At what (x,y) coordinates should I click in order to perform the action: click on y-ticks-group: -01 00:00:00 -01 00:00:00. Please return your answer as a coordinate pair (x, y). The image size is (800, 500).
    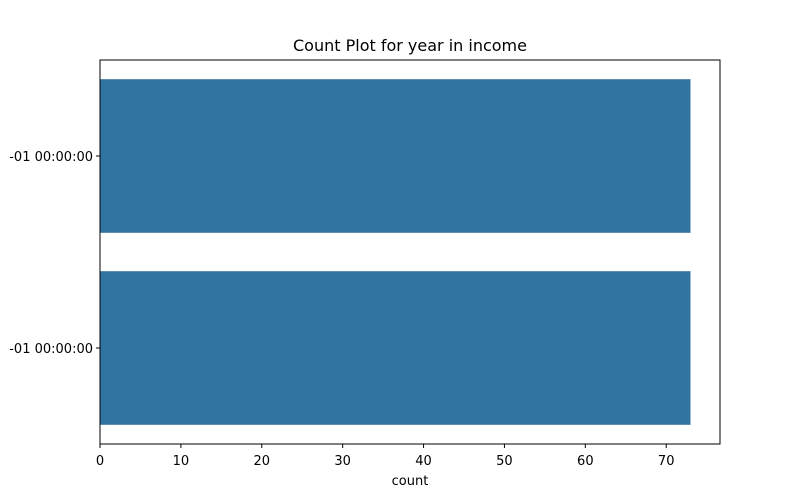
    Looking at the image, I should click on (54, 253).